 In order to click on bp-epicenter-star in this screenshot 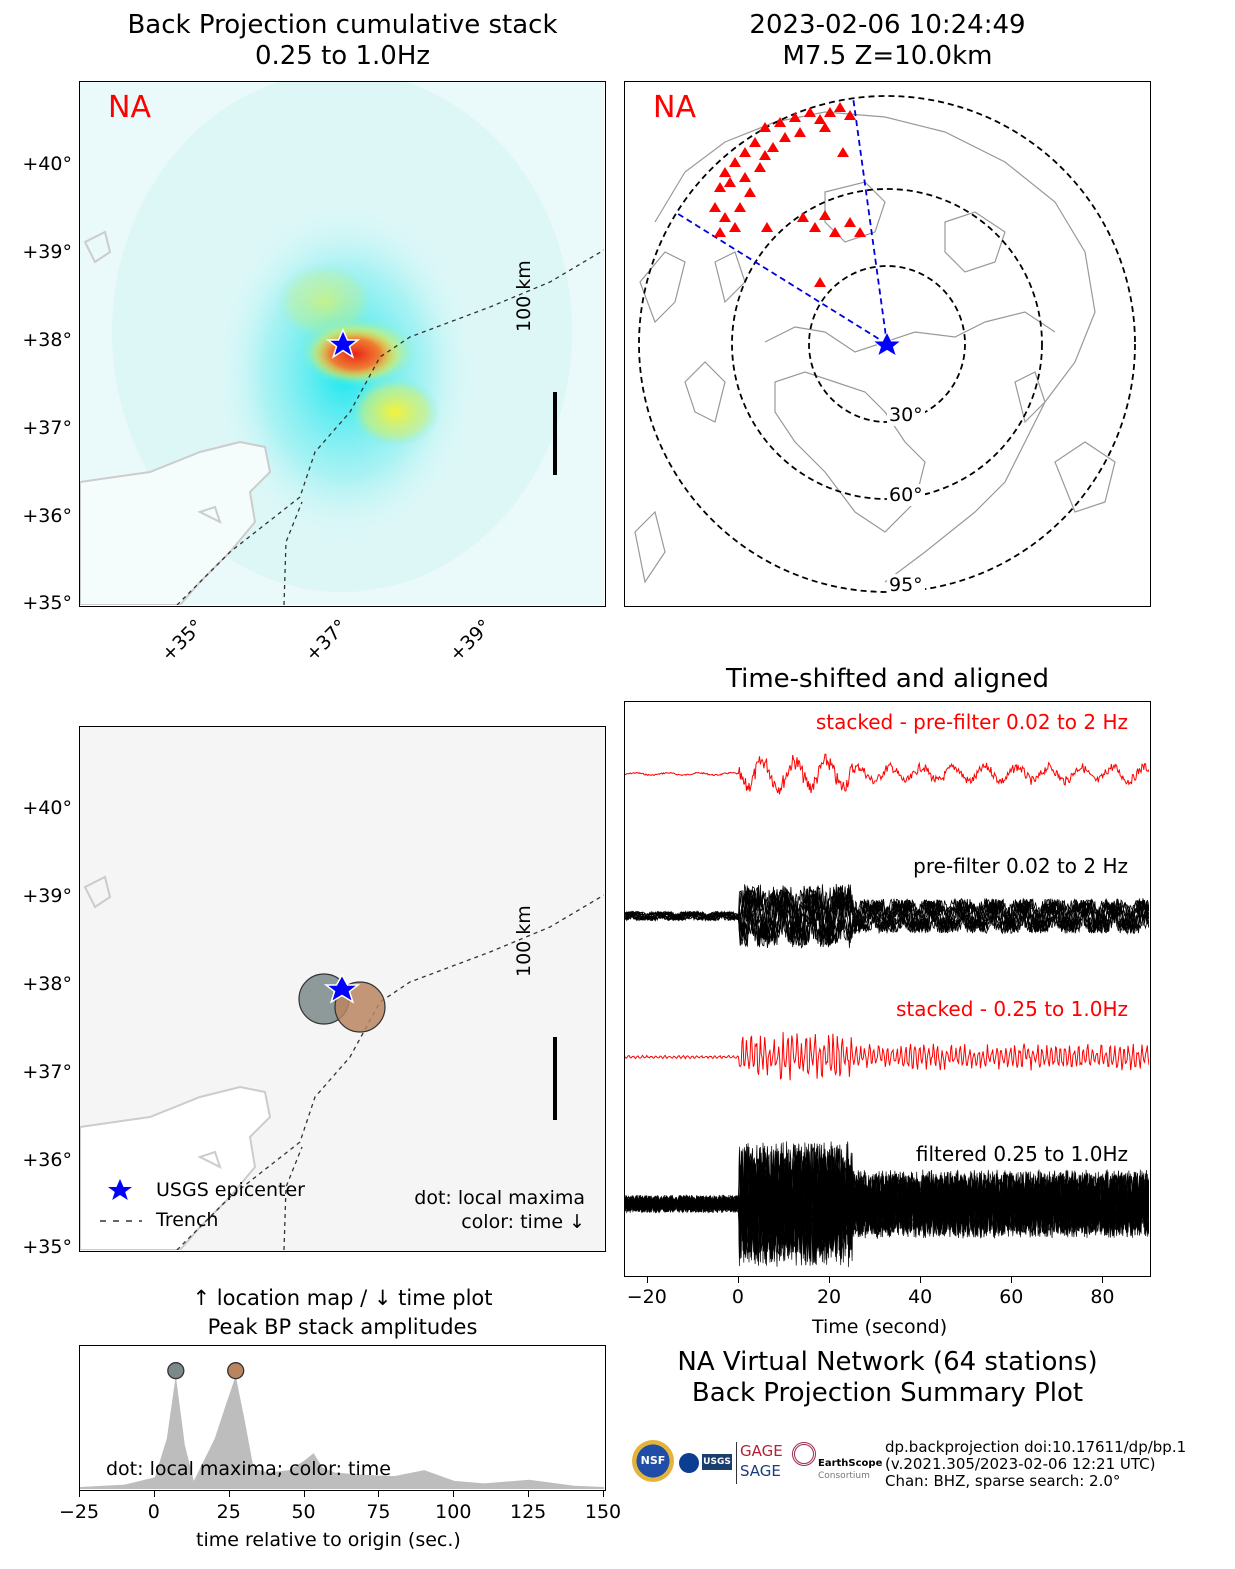, I will do `click(343, 343)`.